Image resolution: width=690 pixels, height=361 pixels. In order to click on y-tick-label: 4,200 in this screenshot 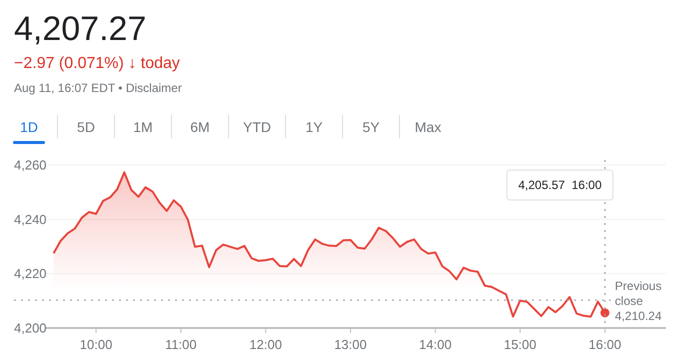, I will do `click(30, 328)`.